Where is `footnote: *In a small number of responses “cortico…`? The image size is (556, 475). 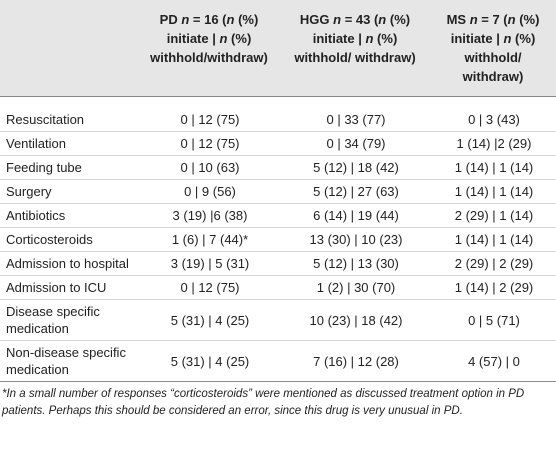 footnote: *In a small number of responses “cortico… is located at coordinates (263, 402).